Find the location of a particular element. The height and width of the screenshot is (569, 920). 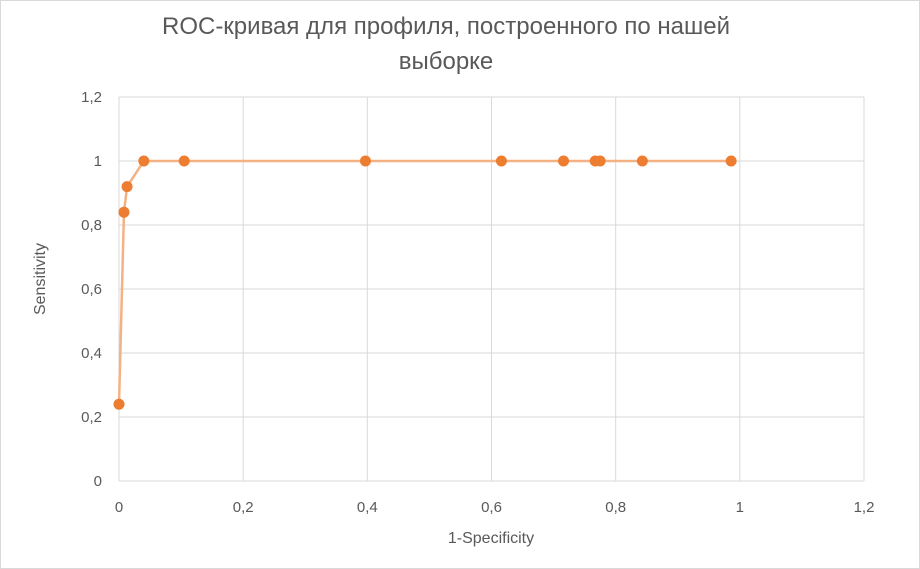

y-tick-label: 1 is located at coordinates (98, 161).